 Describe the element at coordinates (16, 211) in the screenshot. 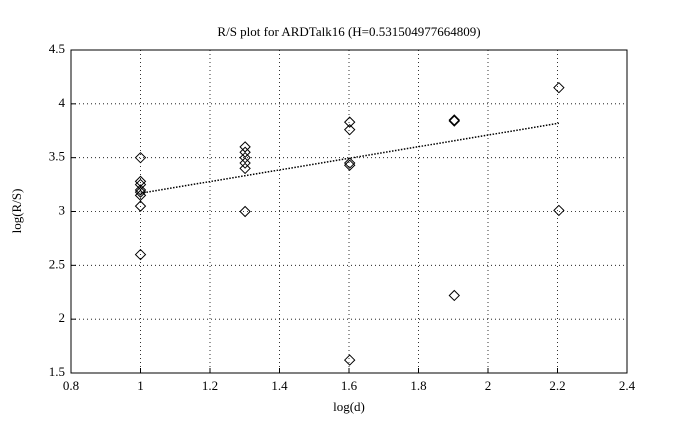

I see `y-axis-label: log(R/S)` at that location.